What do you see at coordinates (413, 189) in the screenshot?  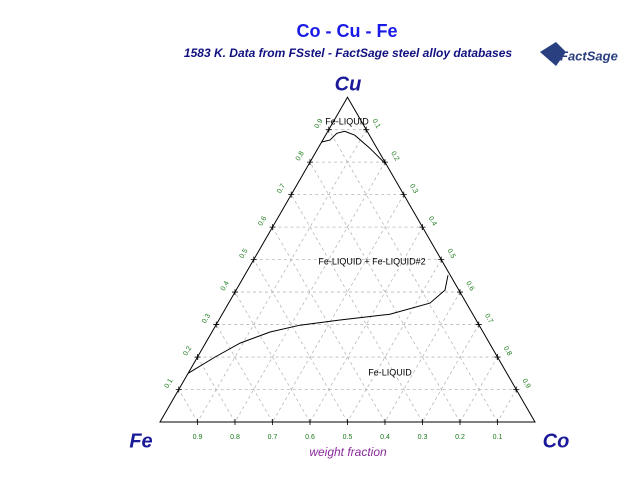 I see `co-tick-label: 0.3` at bounding box center [413, 189].